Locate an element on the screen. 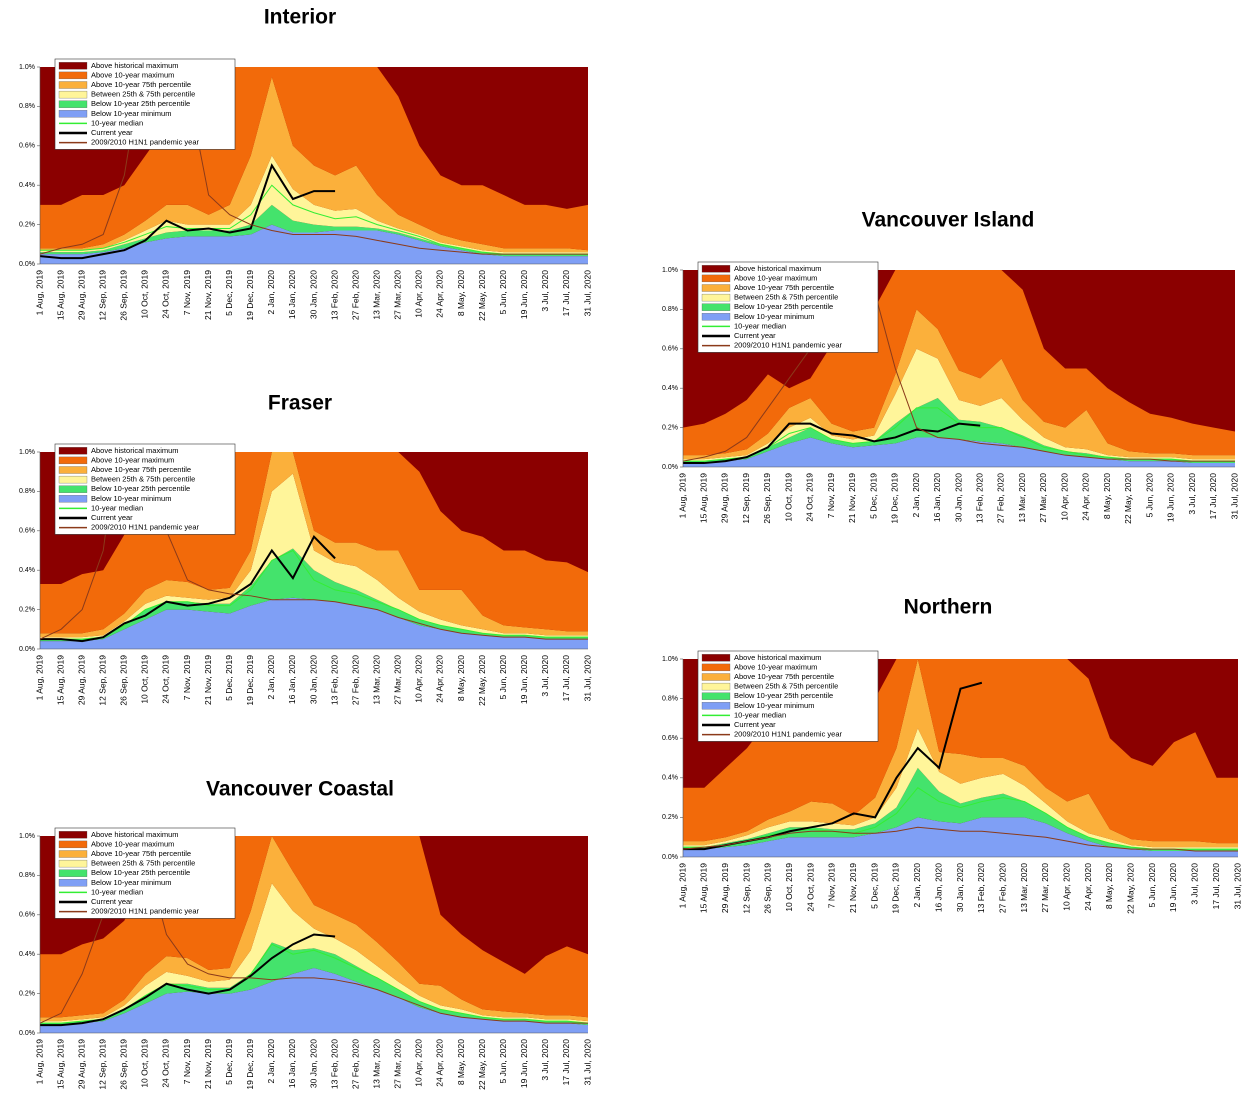 The image size is (1246, 1097). x-tick-label: 19 Dec, 2019 is located at coordinates (250, 295).